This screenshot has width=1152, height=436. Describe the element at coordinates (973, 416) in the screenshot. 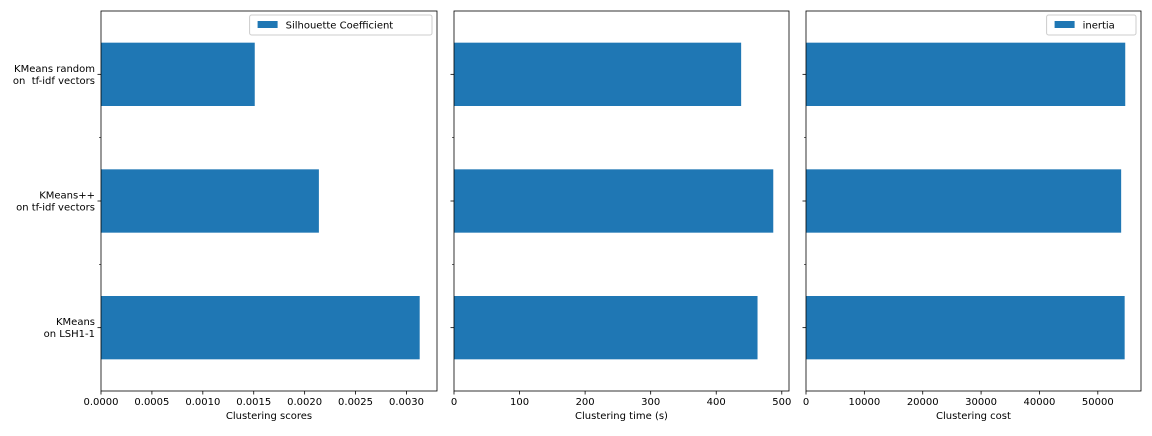

I see `x-axis-label: Clustering cost` at that location.